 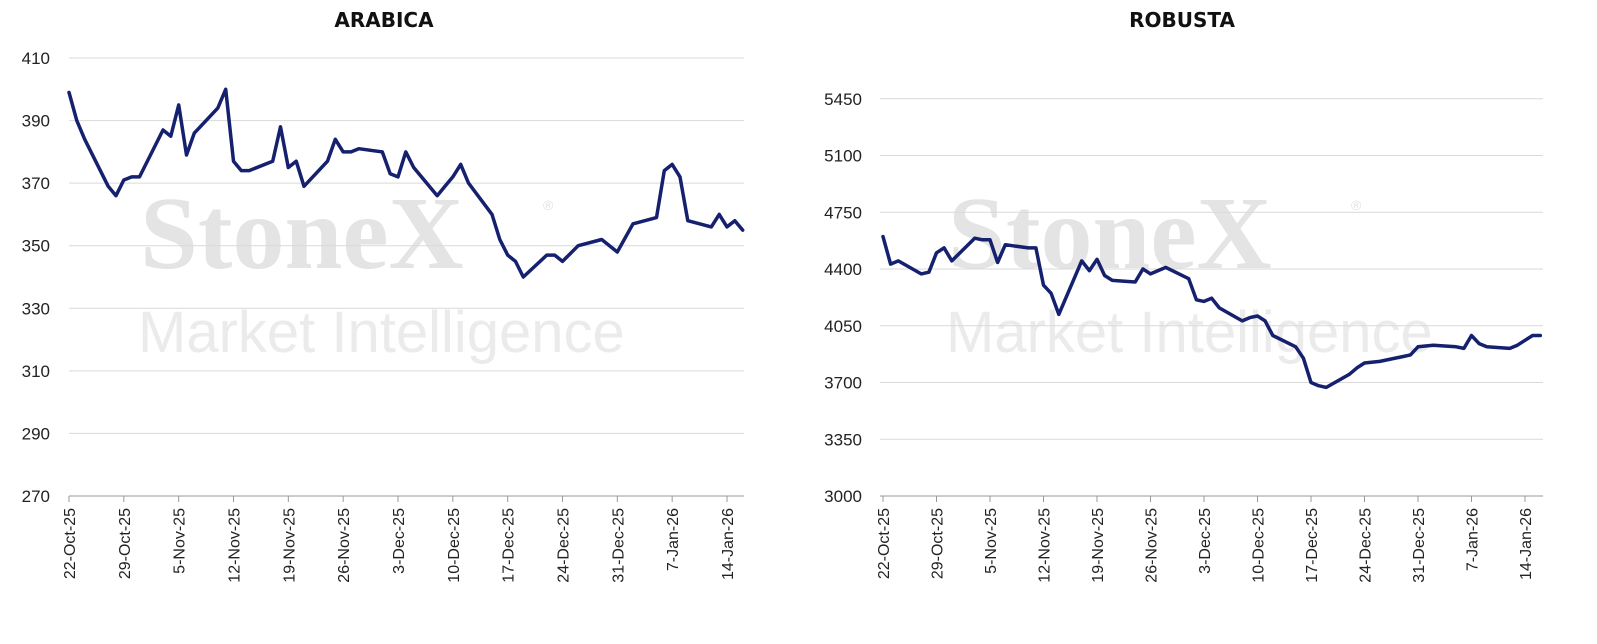 I want to click on y-tick-label: 3350, so click(x=843, y=439).